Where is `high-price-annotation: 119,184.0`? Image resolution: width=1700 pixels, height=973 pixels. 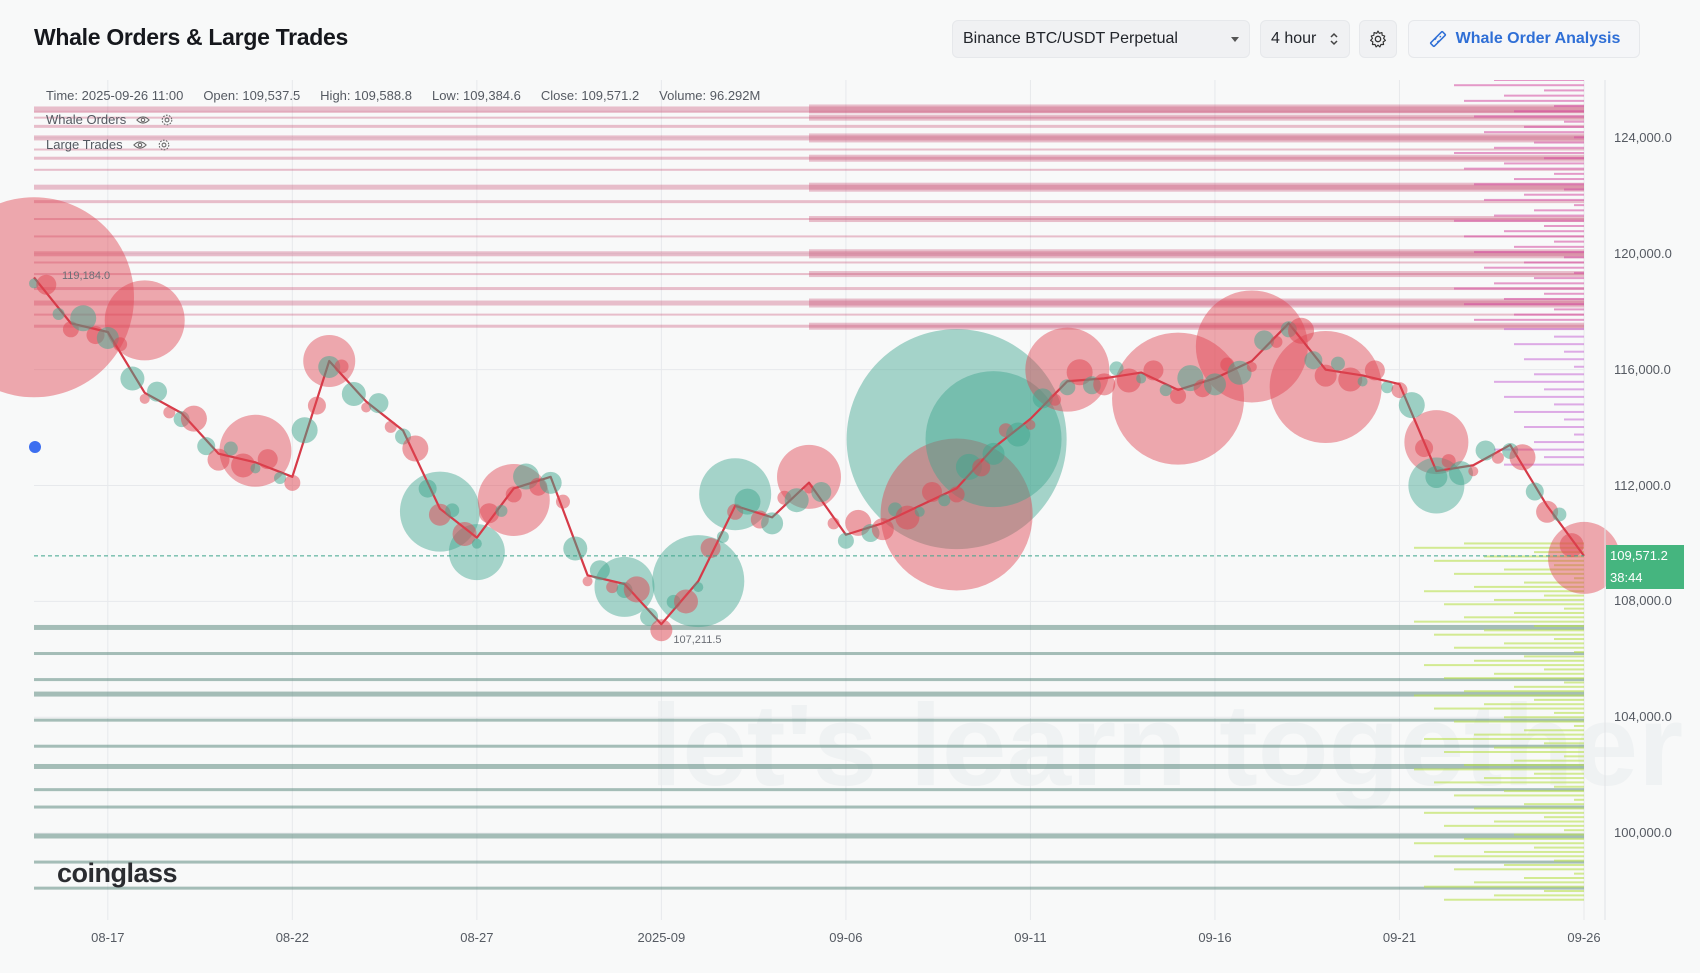 high-price-annotation: 119,184.0 is located at coordinates (86, 276).